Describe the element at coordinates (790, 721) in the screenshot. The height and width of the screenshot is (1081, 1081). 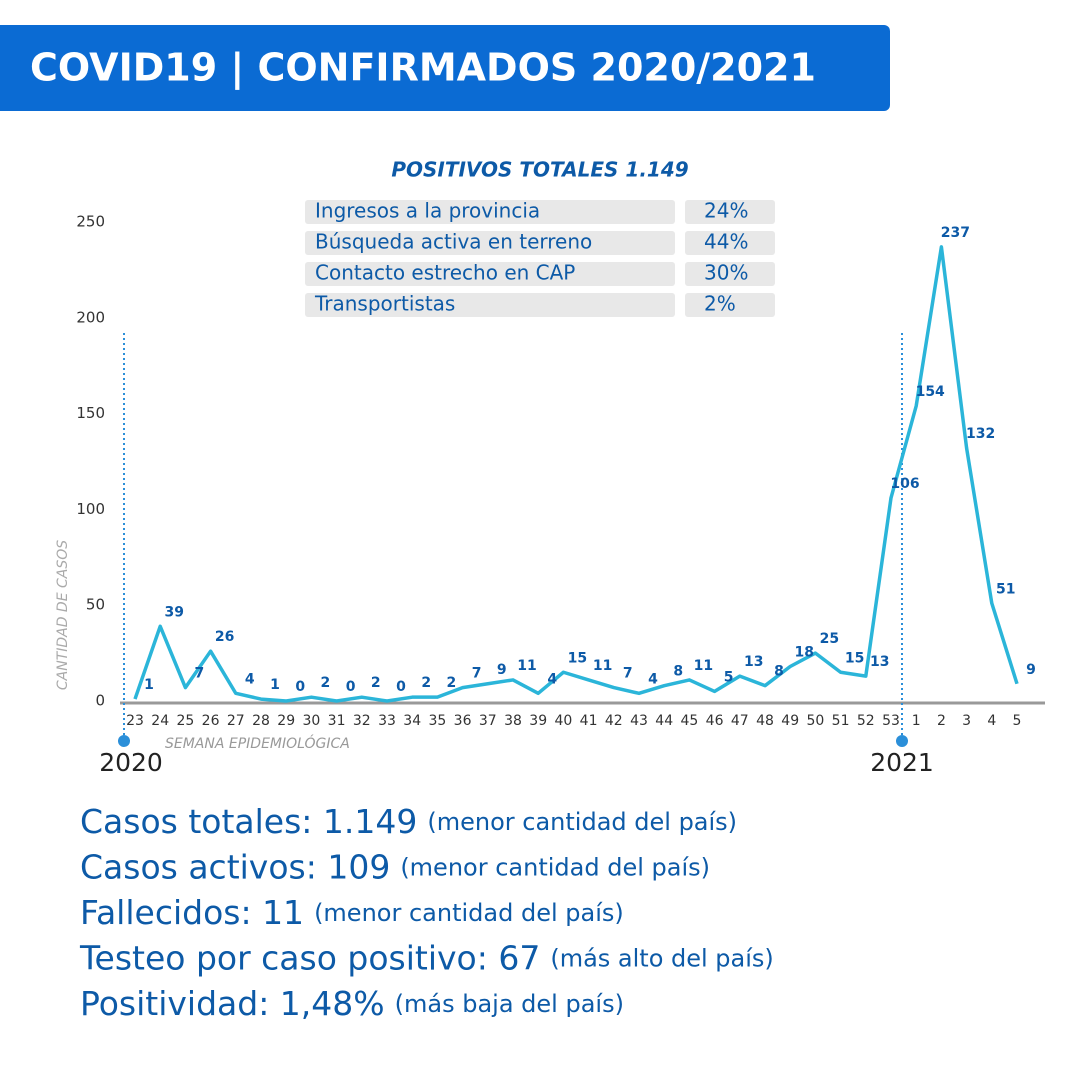
I see `x-tick-label: 49` at that location.